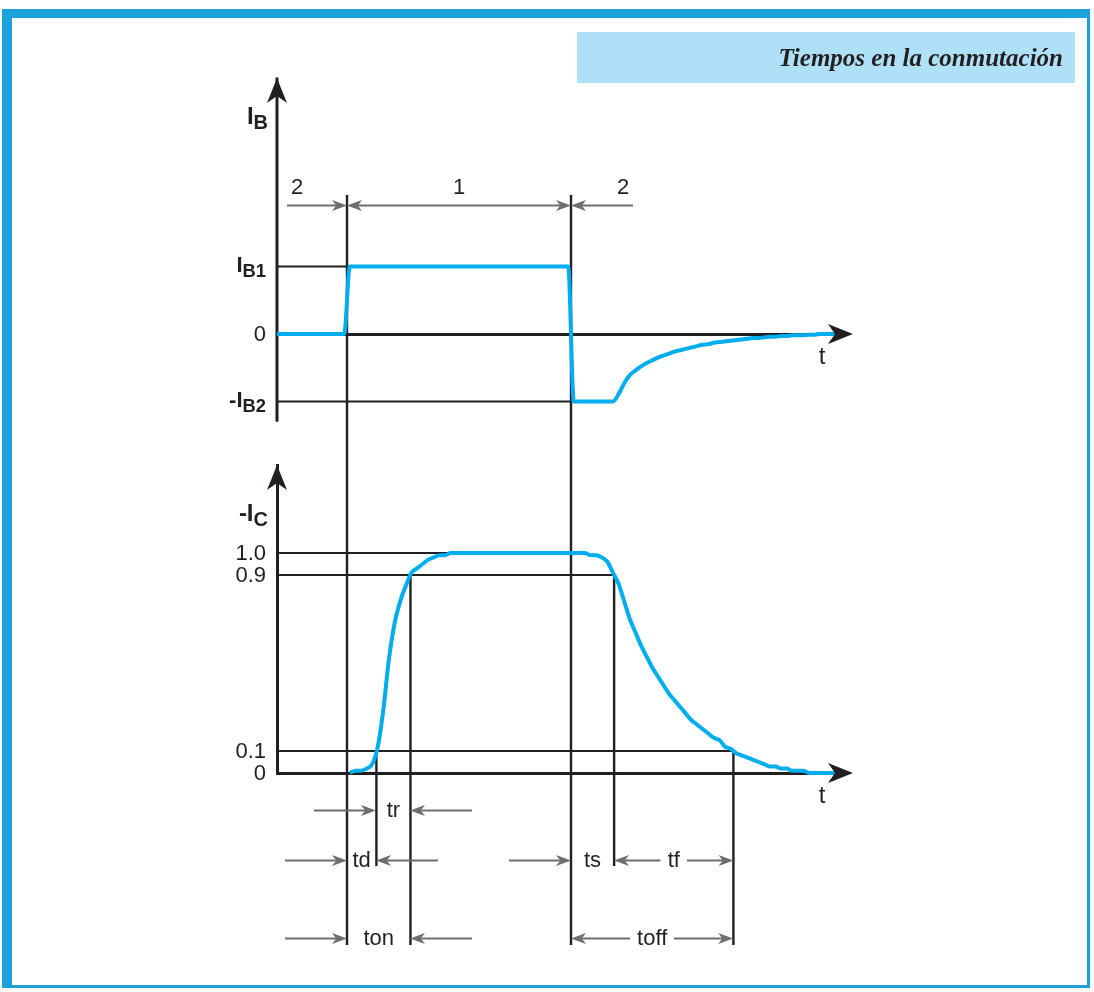  Describe the element at coordinates (250, 750) in the screenshot. I see `y-tick-label: 0.1` at that location.